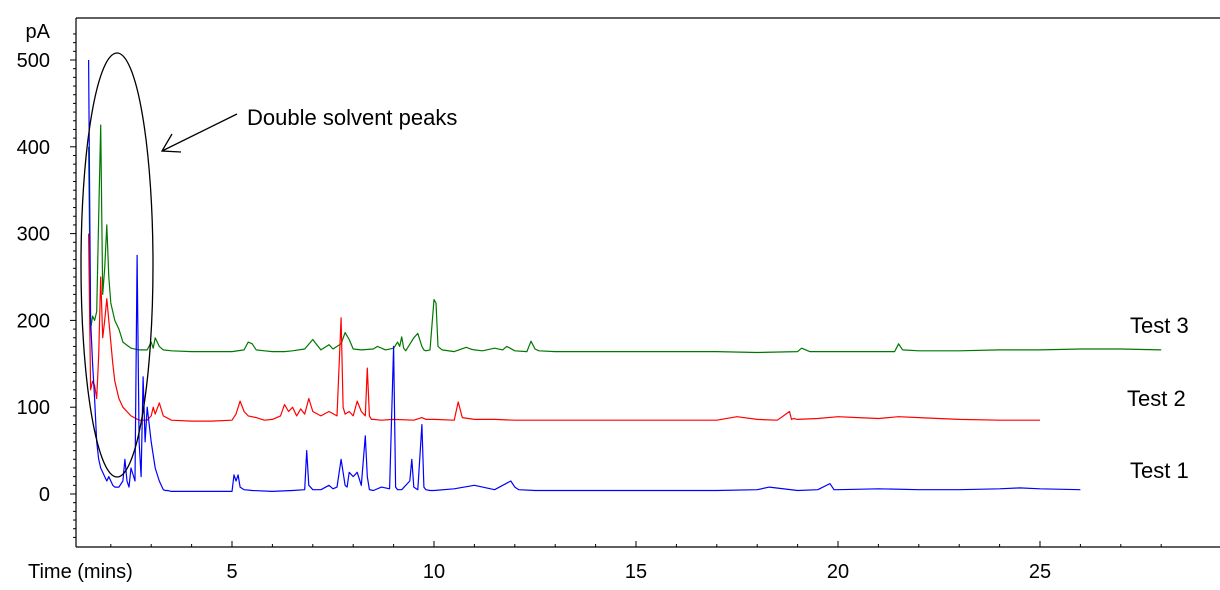  What do you see at coordinates (352, 117) in the screenshot?
I see `annotation-text: Double solvent peaks` at bounding box center [352, 117].